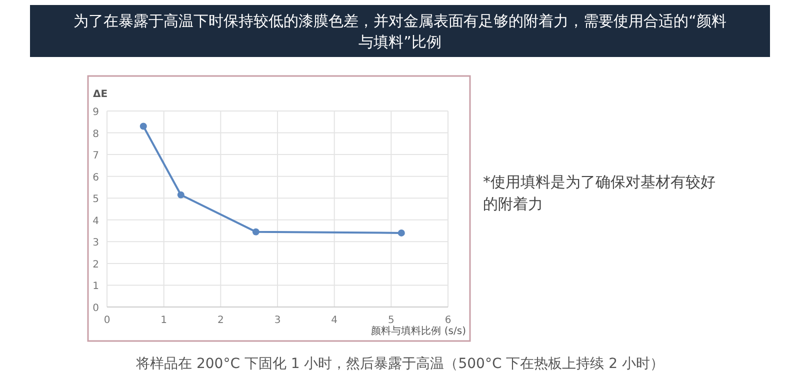 The height and width of the screenshot is (380, 800). Describe the element at coordinates (164, 320) in the screenshot. I see `x-tick-label: 1` at that location.